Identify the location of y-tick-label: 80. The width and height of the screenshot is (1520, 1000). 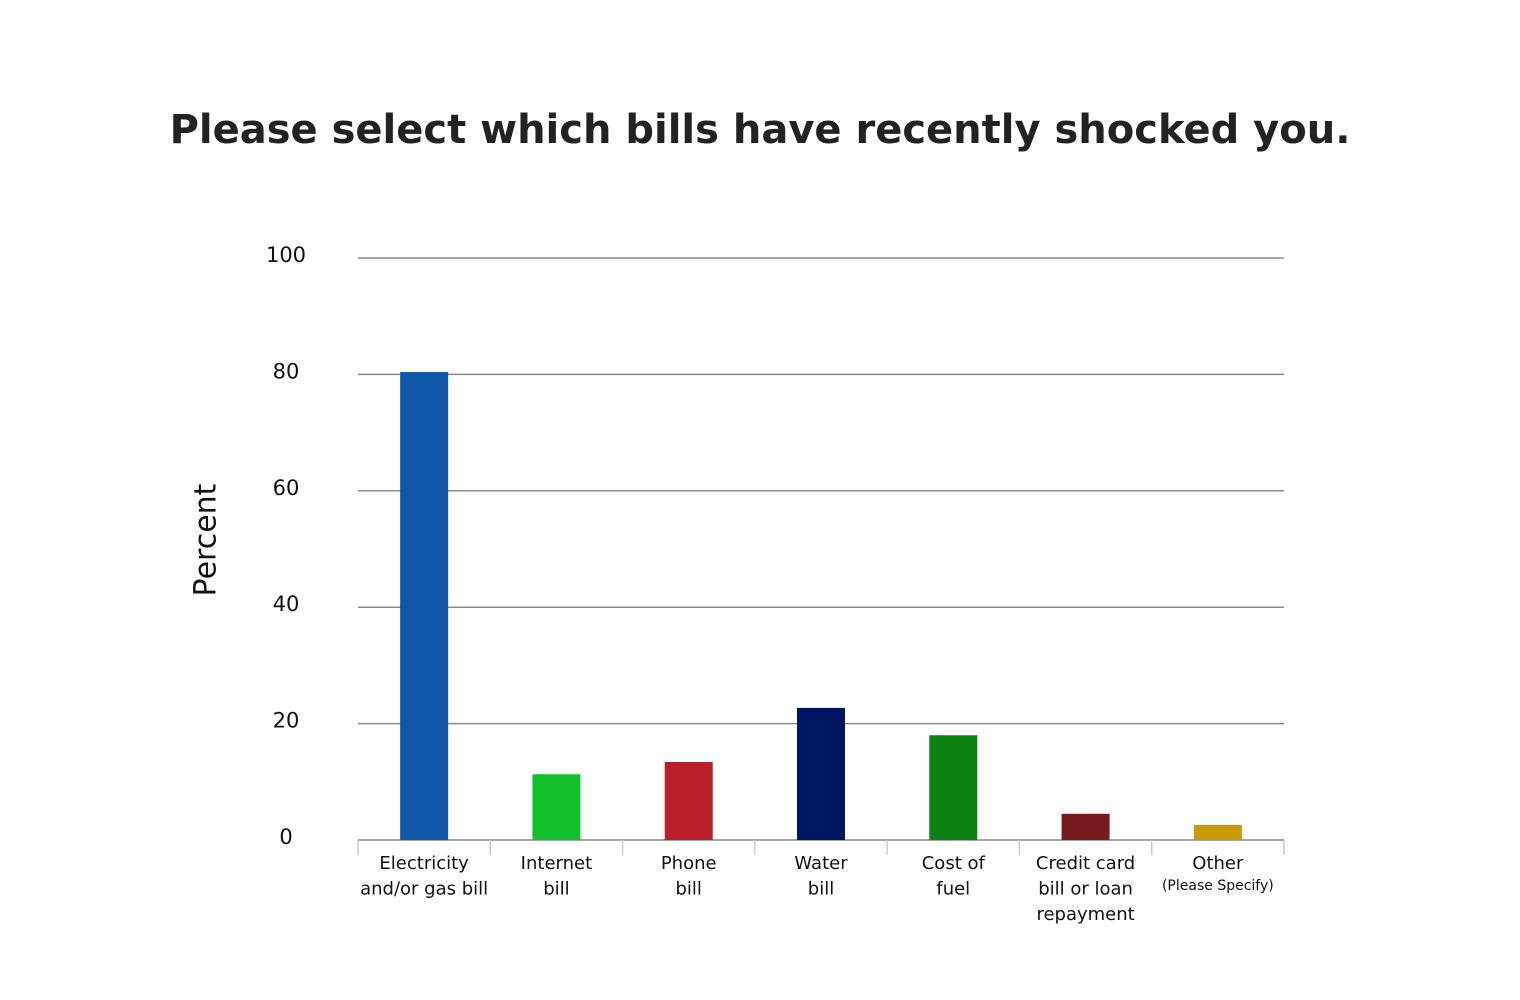
(286, 371).